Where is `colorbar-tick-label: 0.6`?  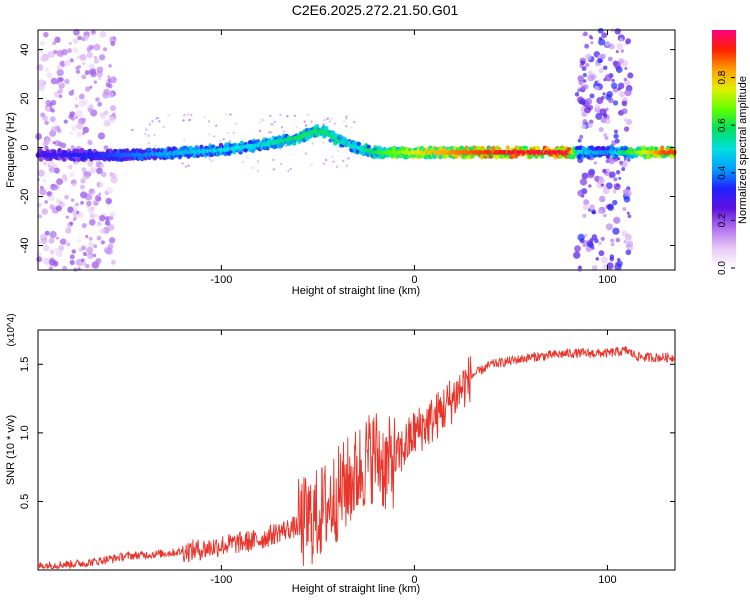 colorbar-tick-label: 0.6 is located at coordinates (722, 125).